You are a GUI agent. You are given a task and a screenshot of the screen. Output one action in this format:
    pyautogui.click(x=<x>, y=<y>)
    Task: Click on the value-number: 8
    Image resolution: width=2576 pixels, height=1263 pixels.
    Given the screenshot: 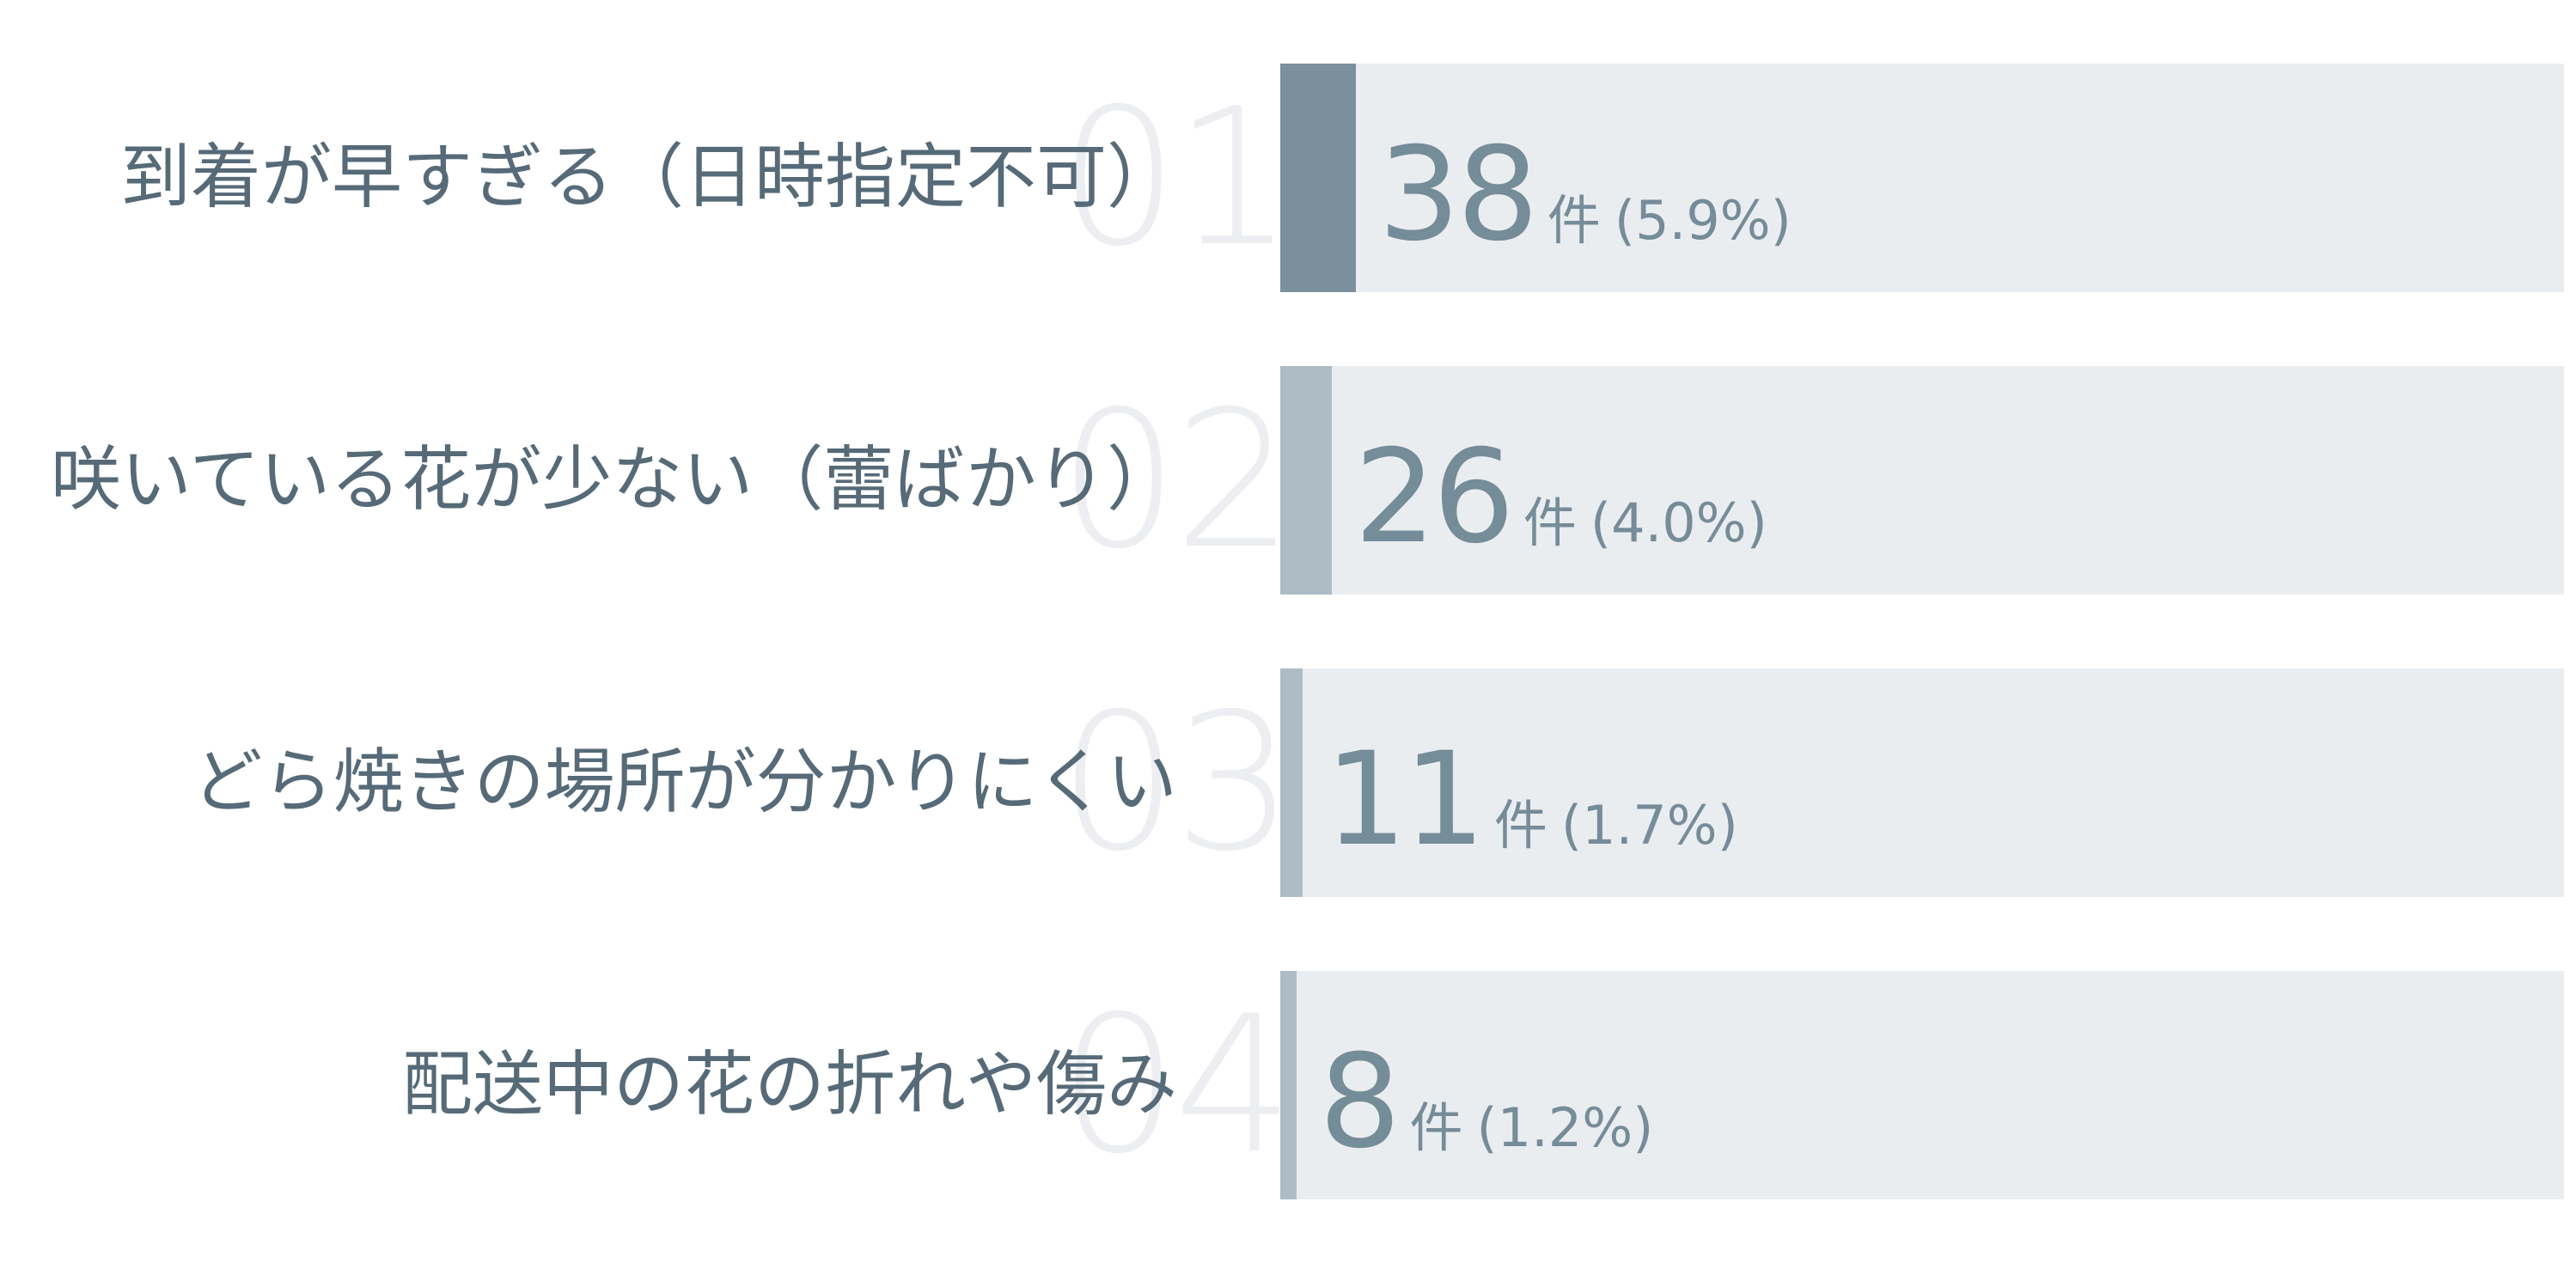 What is the action you would take?
    pyautogui.click(x=1360, y=1103)
    